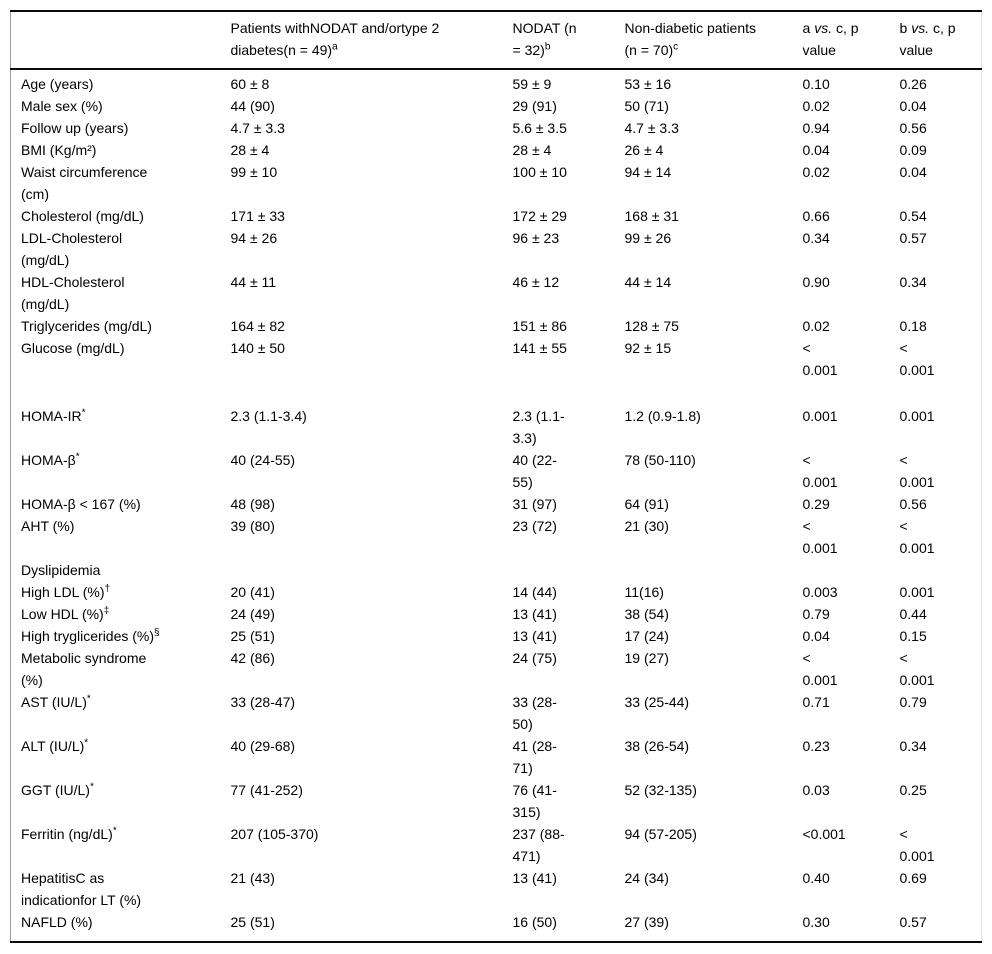 Image resolution: width=992 pixels, height=954 pixels. Describe the element at coordinates (61, 570) in the screenshot. I see `row-label-text: Dyslipidemia` at that location.